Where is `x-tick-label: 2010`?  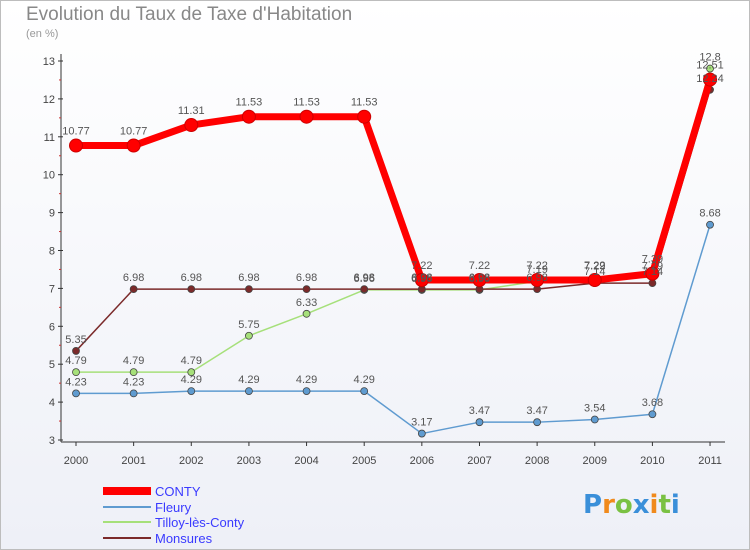
x-tick-label: 2010 is located at coordinates (652, 461).